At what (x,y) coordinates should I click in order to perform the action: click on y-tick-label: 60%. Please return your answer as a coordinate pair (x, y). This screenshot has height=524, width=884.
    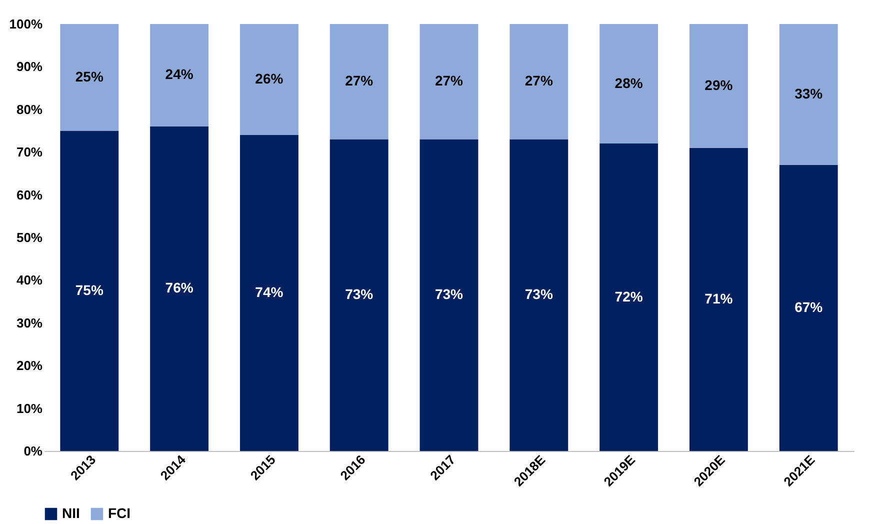
    Looking at the image, I should click on (29, 194).